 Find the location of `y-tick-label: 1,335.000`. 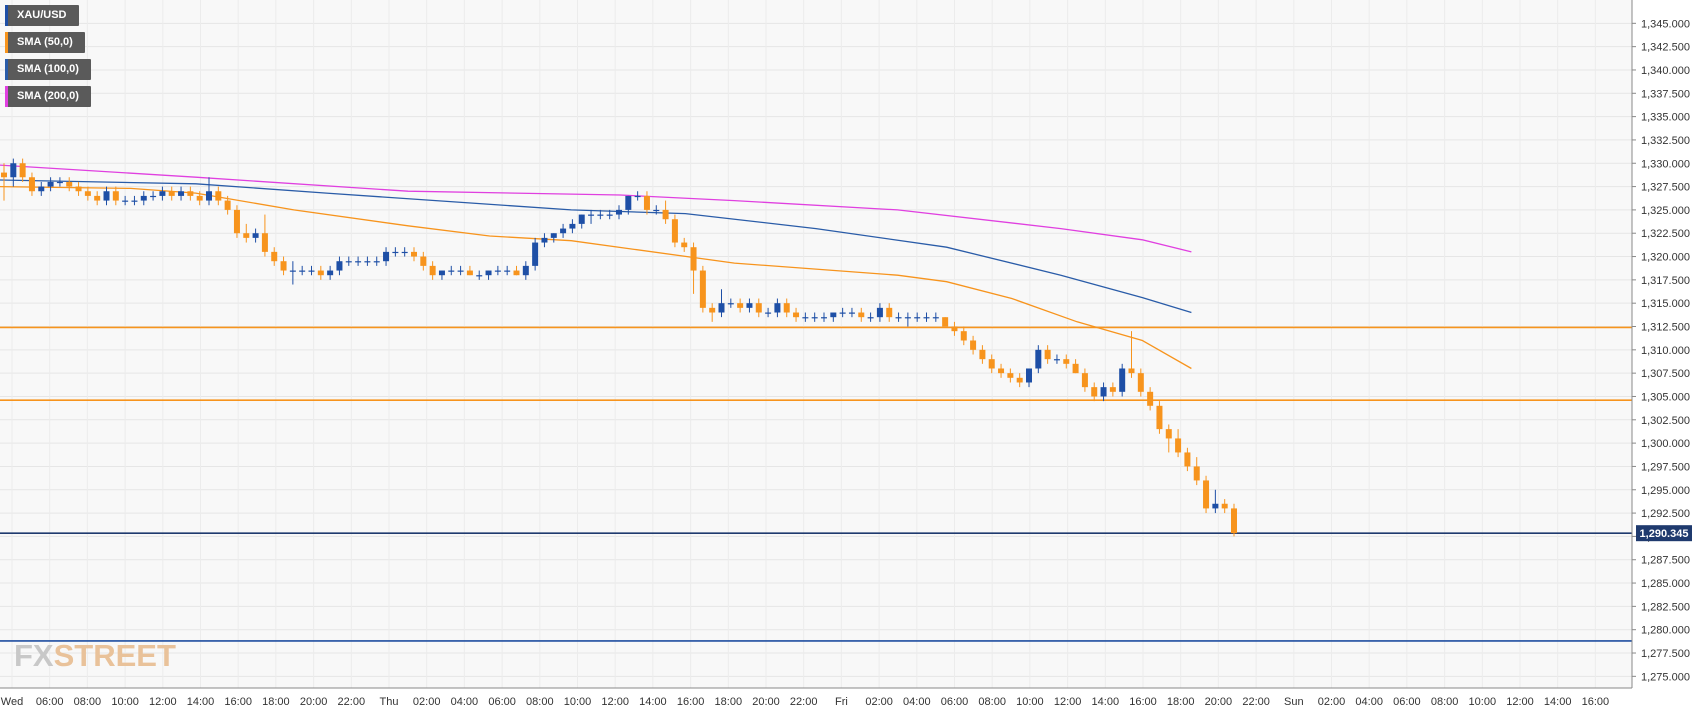

y-tick-label: 1,335.000 is located at coordinates (1665, 118).